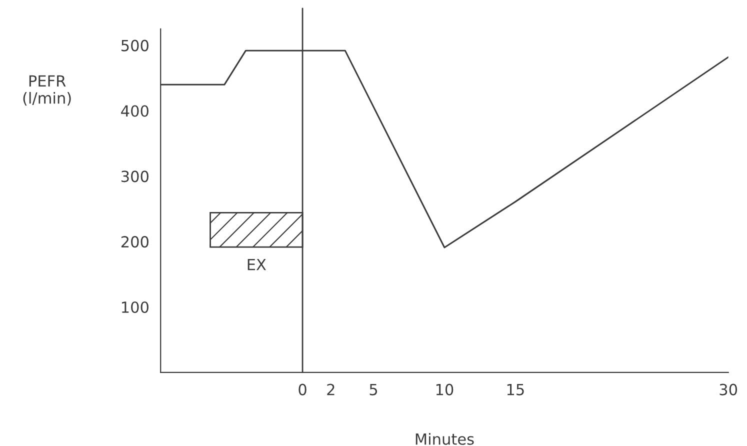 The image size is (747, 446). Describe the element at coordinates (374, 390) in the screenshot. I see `x-tick-label: 5` at that location.